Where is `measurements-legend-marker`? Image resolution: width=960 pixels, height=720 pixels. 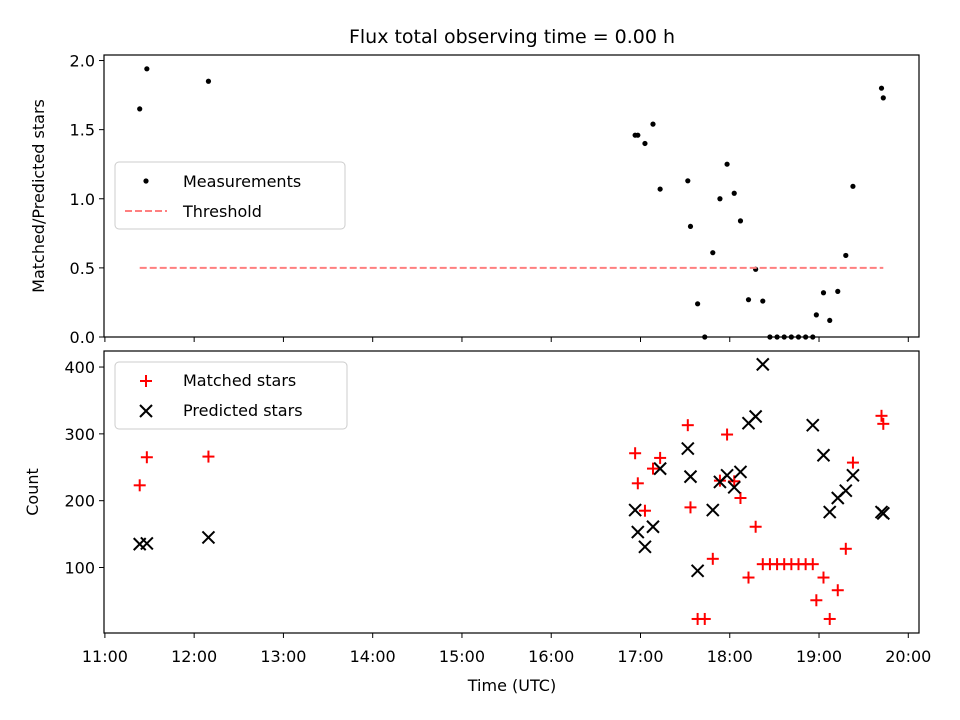 measurements-legend-marker is located at coordinates (146, 181).